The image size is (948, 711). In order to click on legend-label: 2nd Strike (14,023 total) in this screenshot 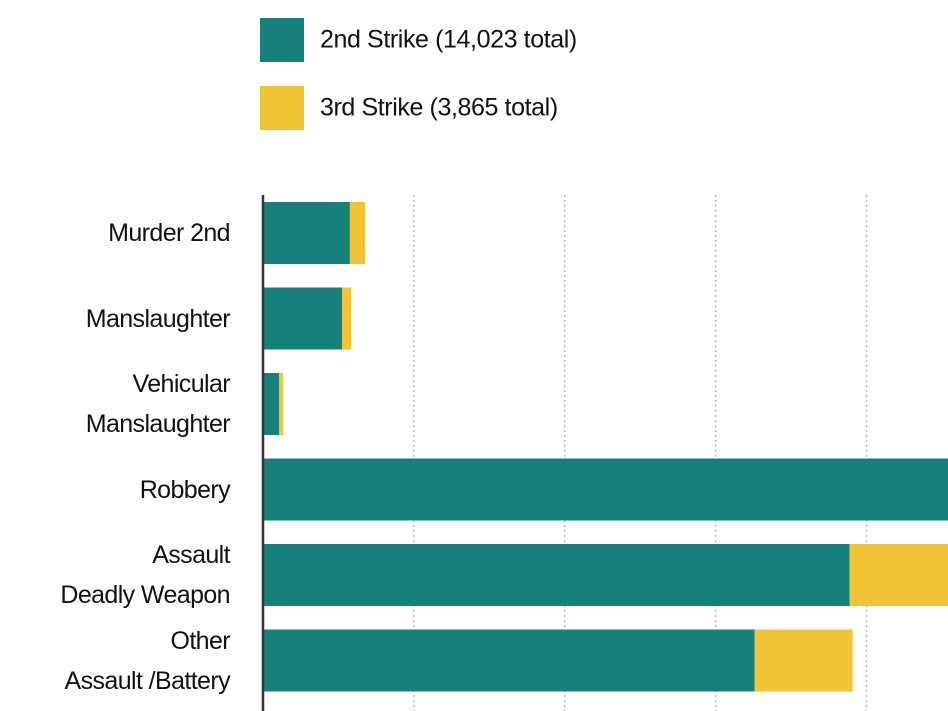, I will do `click(448, 39)`.